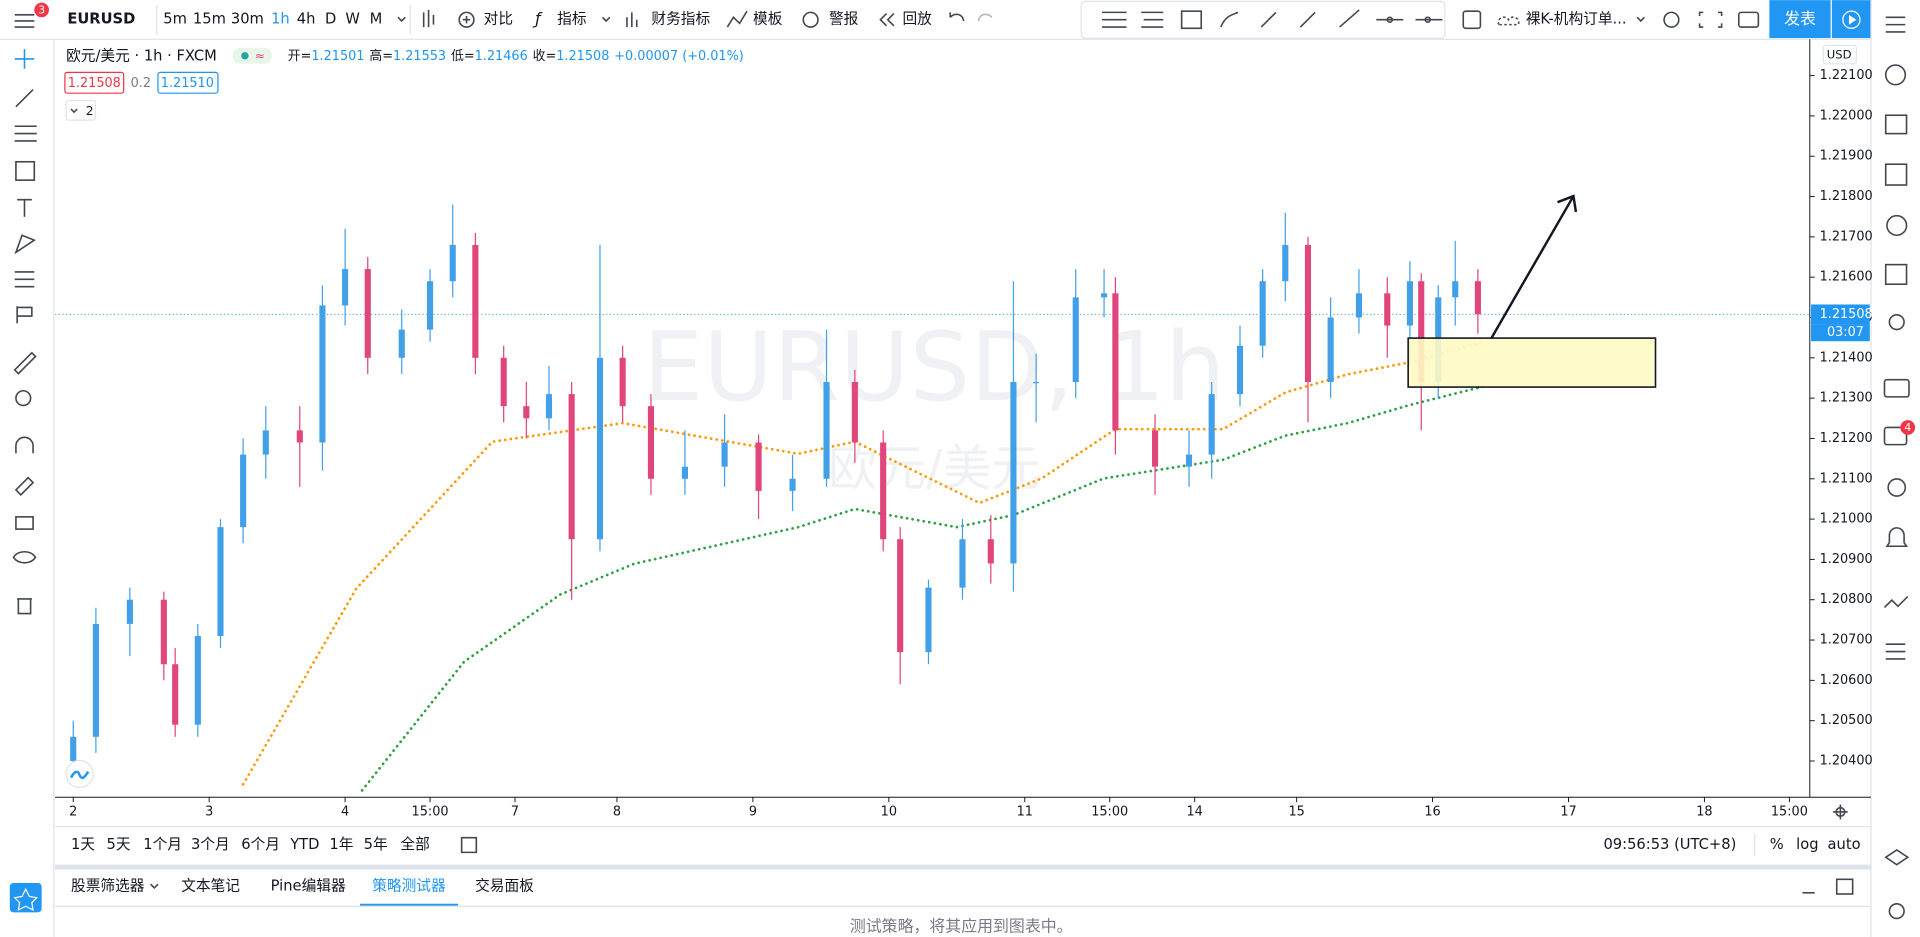 This screenshot has width=1920, height=937. Describe the element at coordinates (175, 19) in the screenshot. I see `interval: 5m` at that location.